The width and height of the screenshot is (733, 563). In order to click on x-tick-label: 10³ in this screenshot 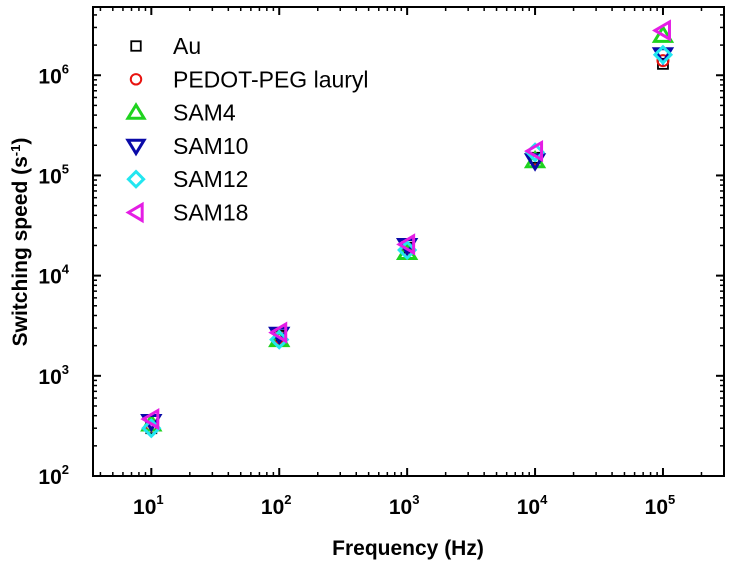, I will do `click(404, 505)`.